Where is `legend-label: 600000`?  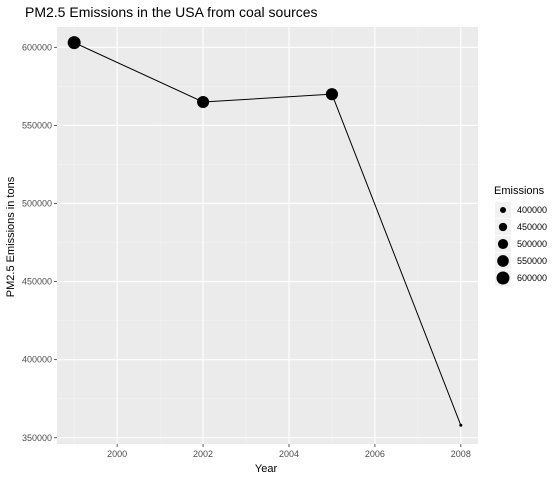
legend-label: 600000 is located at coordinates (532, 278).